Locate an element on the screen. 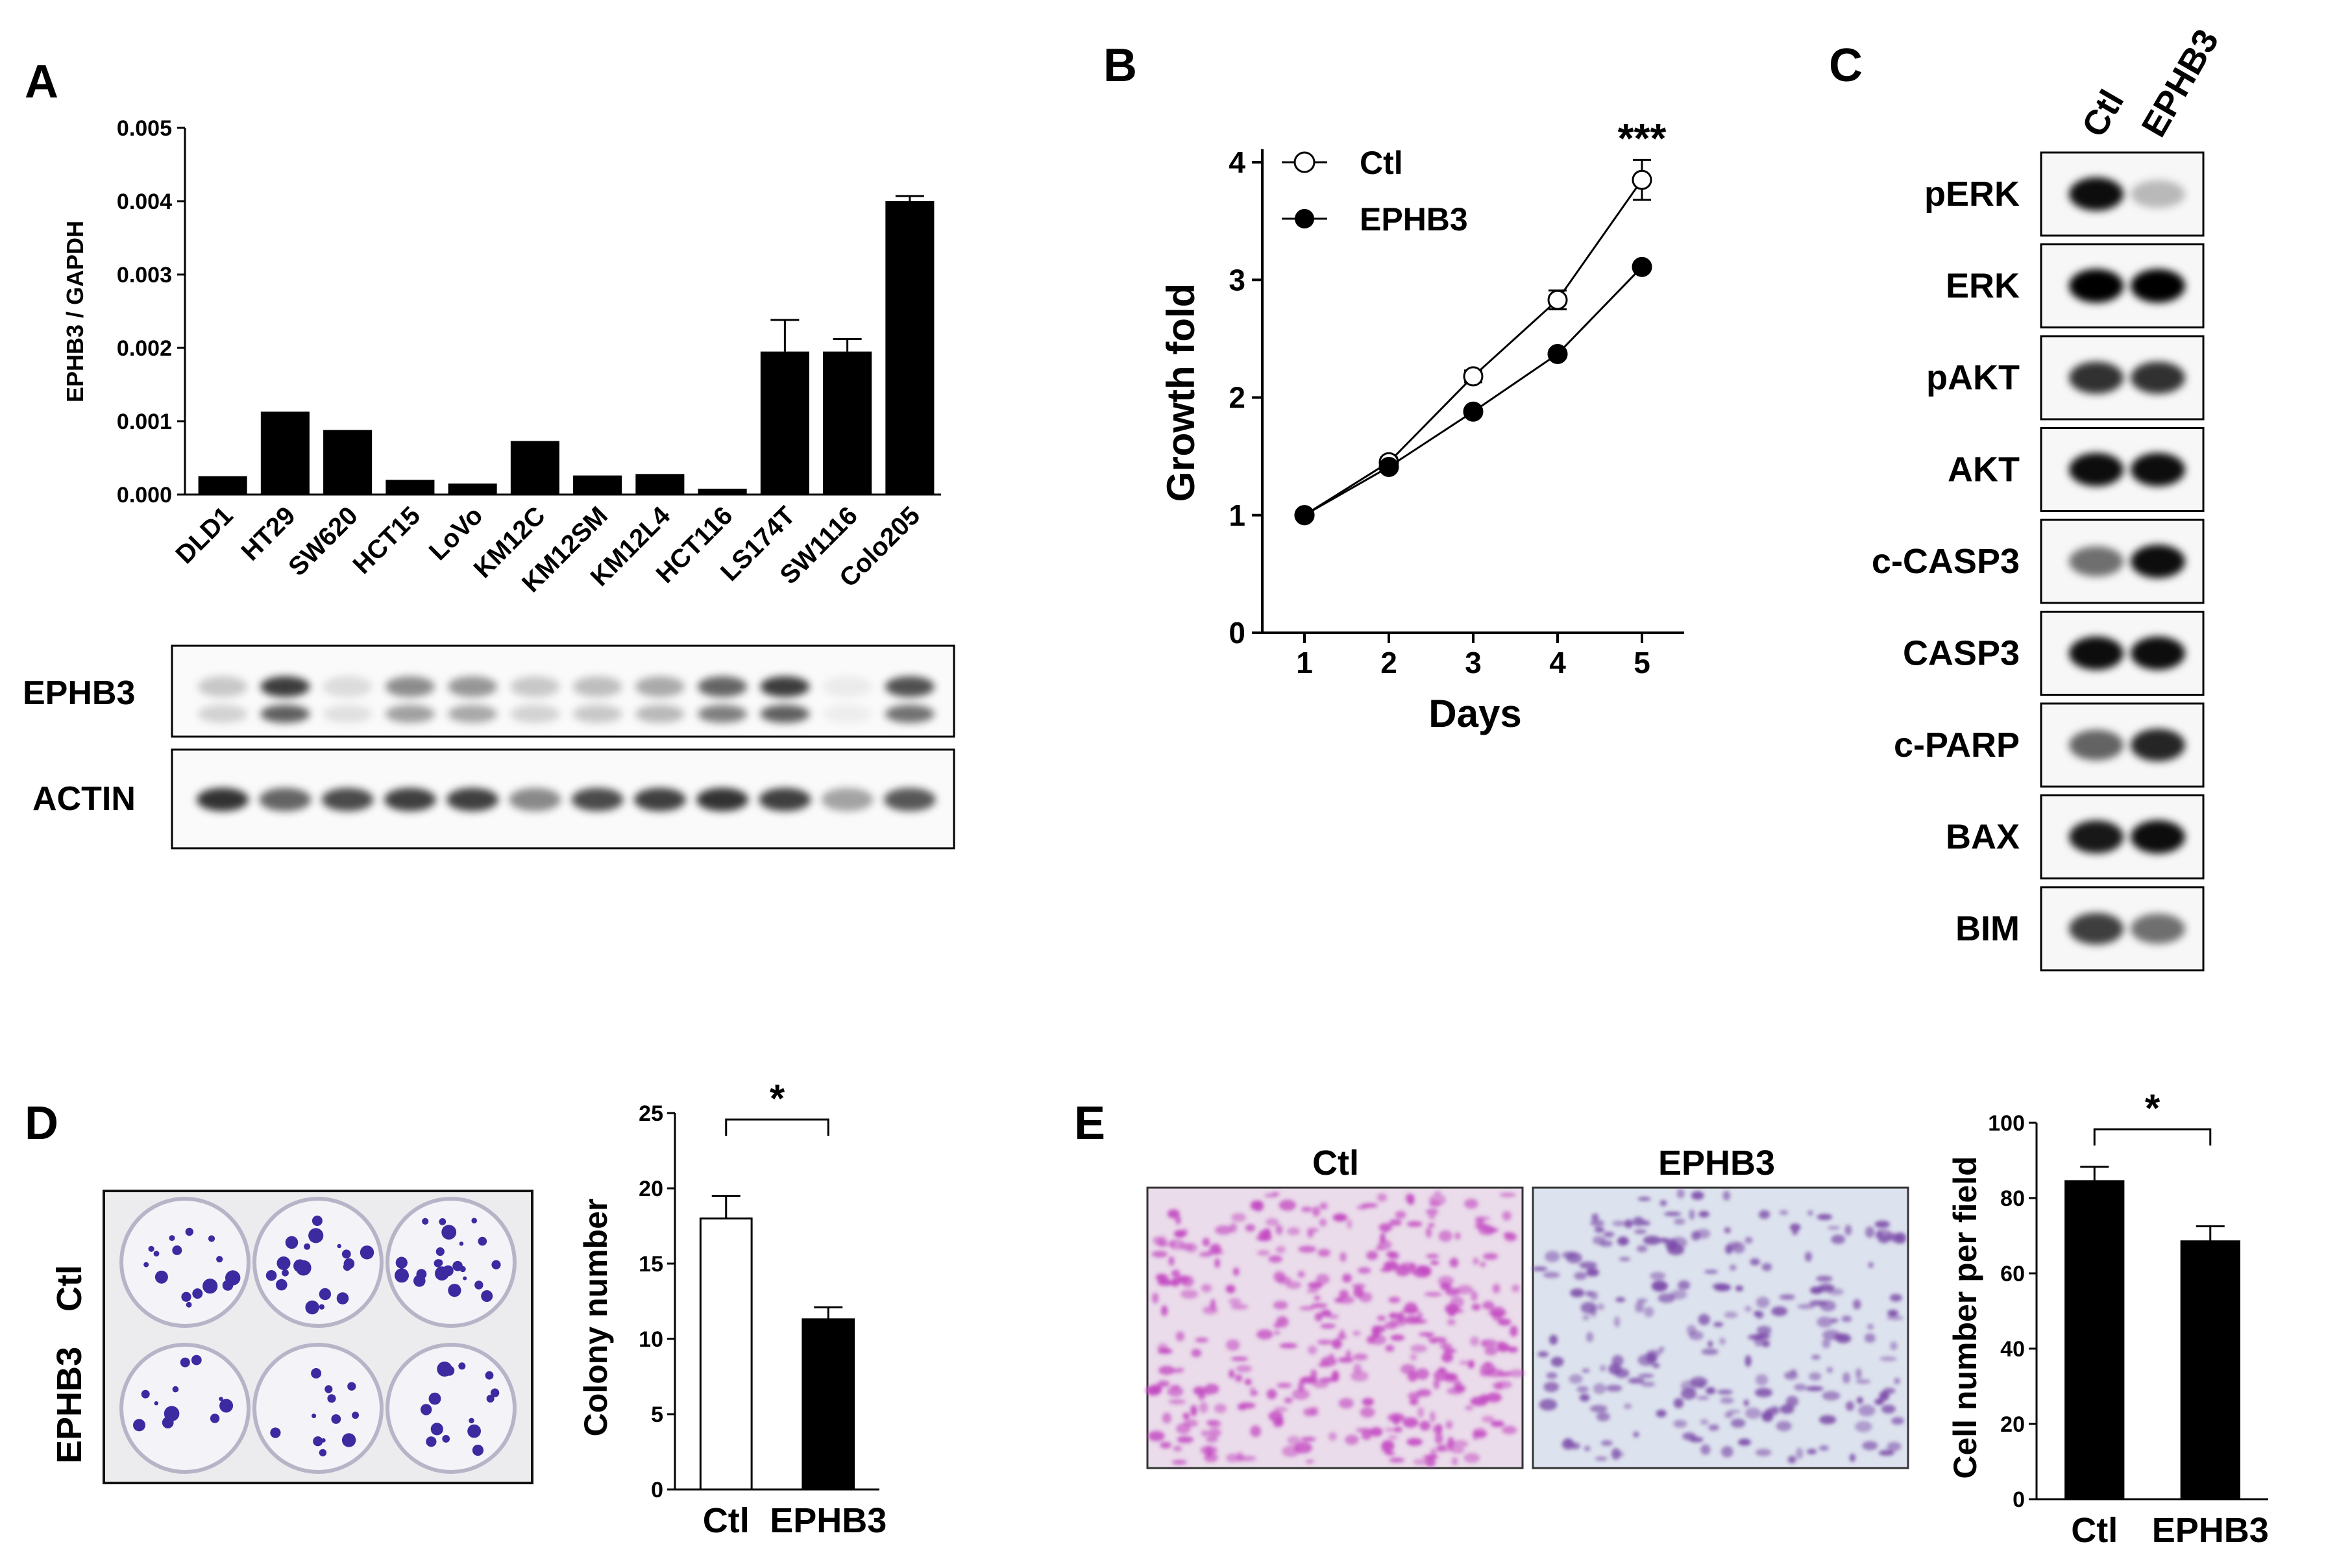 The width and height of the screenshot is (2326, 1568). panel-b-x-tick-label: 5 is located at coordinates (1642, 663).